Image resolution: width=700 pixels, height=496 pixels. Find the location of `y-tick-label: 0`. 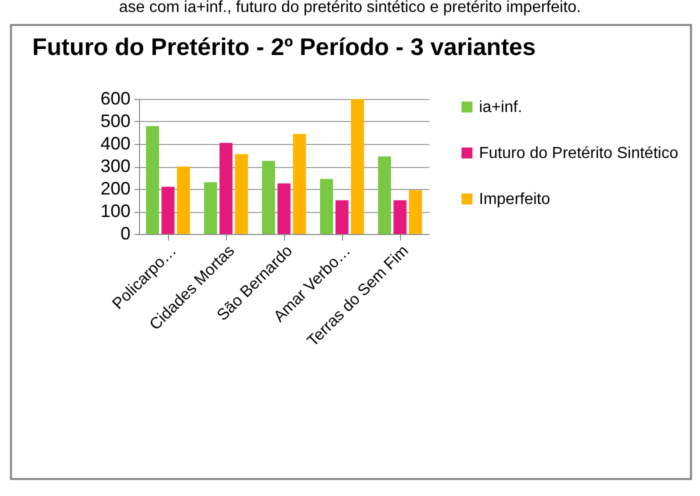

y-tick-label: 0 is located at coordinates (125, 234).